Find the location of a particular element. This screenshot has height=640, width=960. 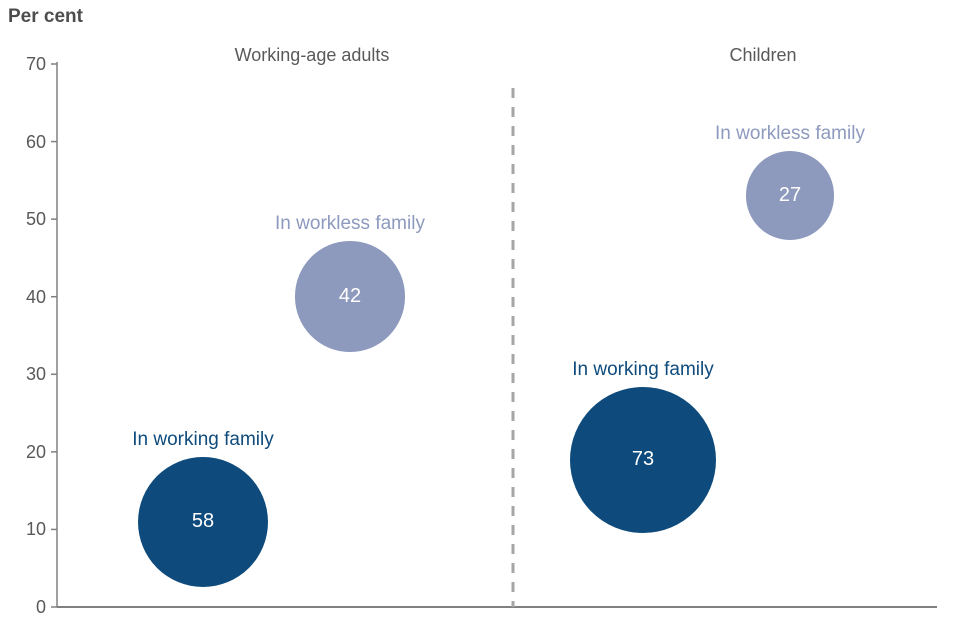

bubble-label-in-workless-family-panel0: In workless family is located at coordinates (350, 224).